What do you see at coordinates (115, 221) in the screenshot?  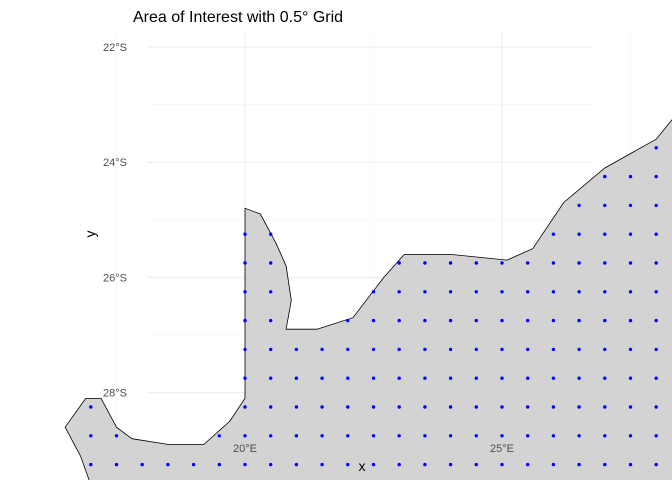 I see `y-tick-labels: 22°S24°S26°S28°S30°S32°S34°S` at bounding box center [115, 221].